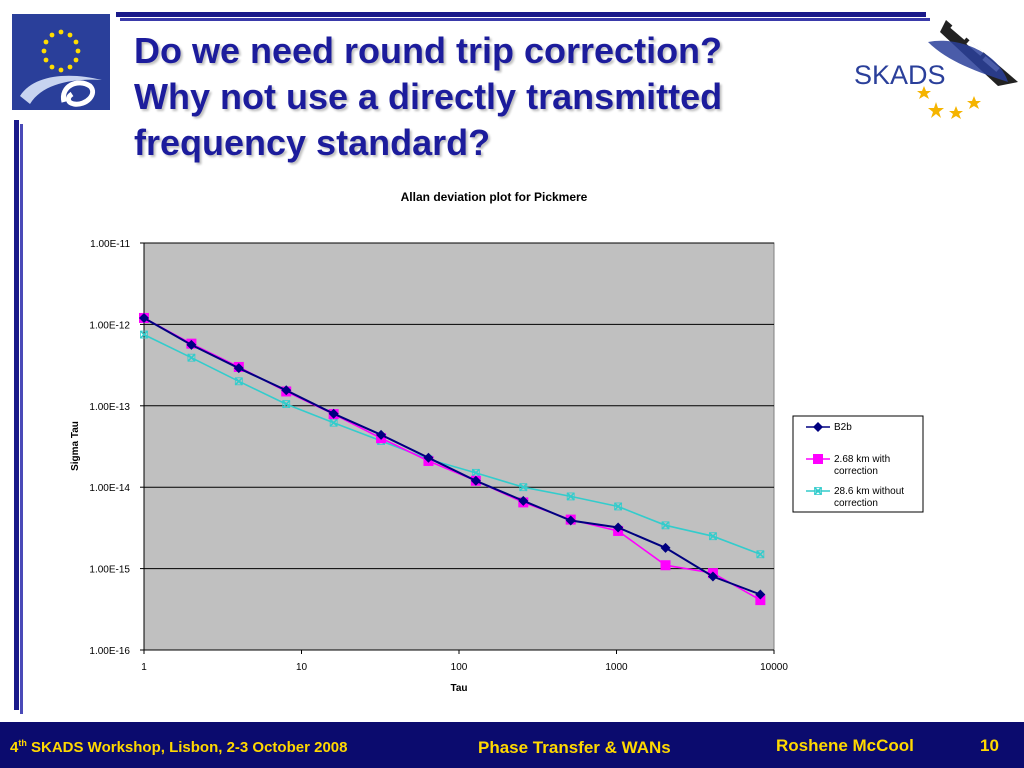  Describe the element at coordinates (869, 497) in the screenshot. I see `legend-label: 28.6 km without correction` at that location.